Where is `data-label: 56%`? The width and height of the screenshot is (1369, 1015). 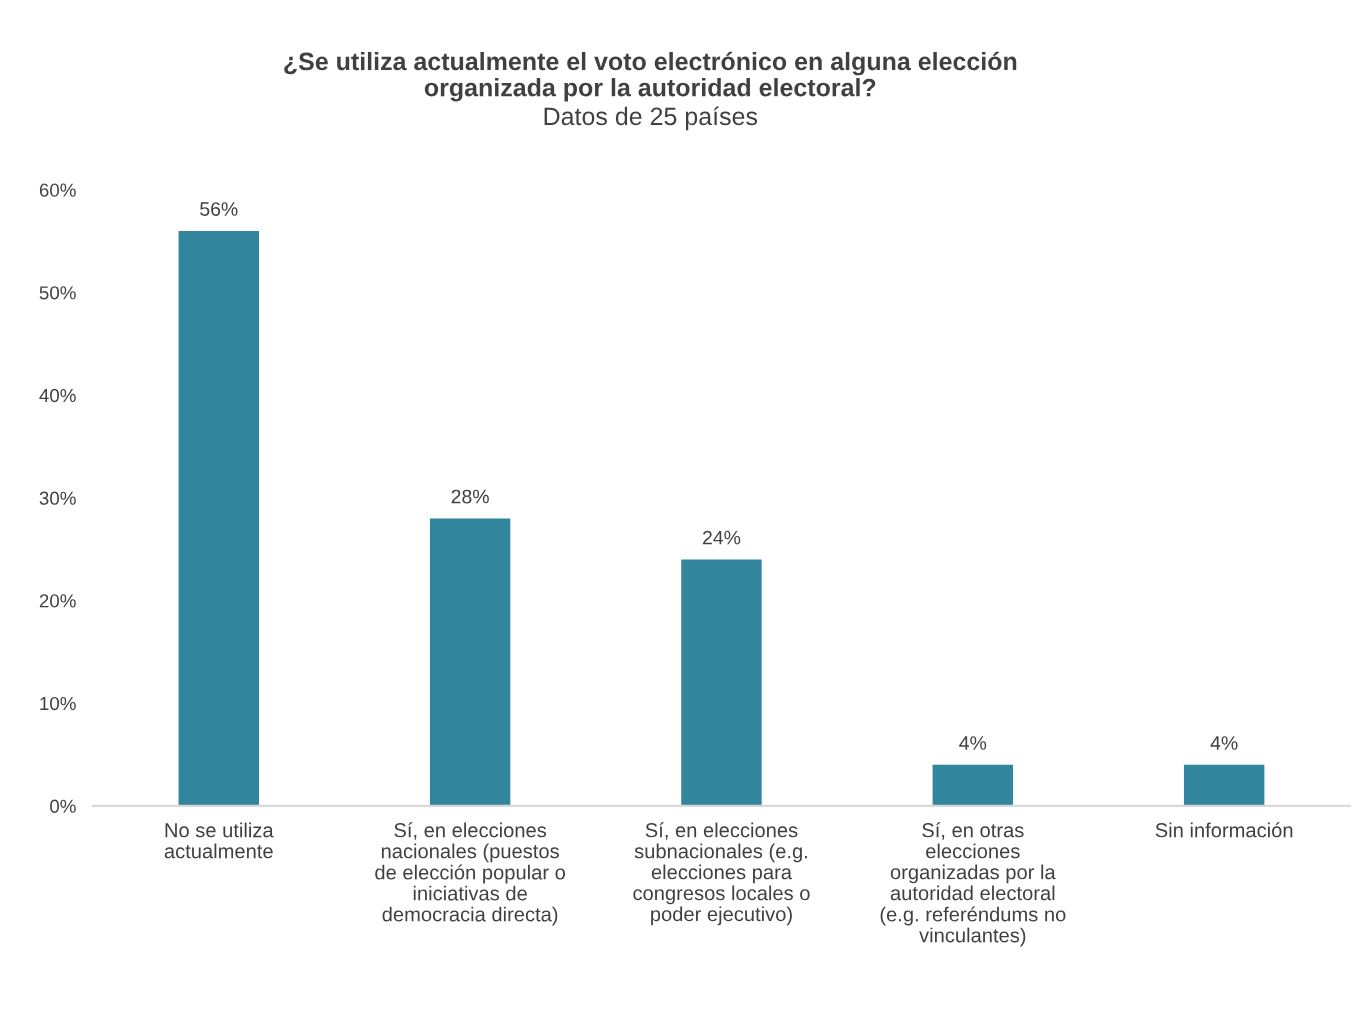 data-label: 56% is located at coordinates (219, 209).